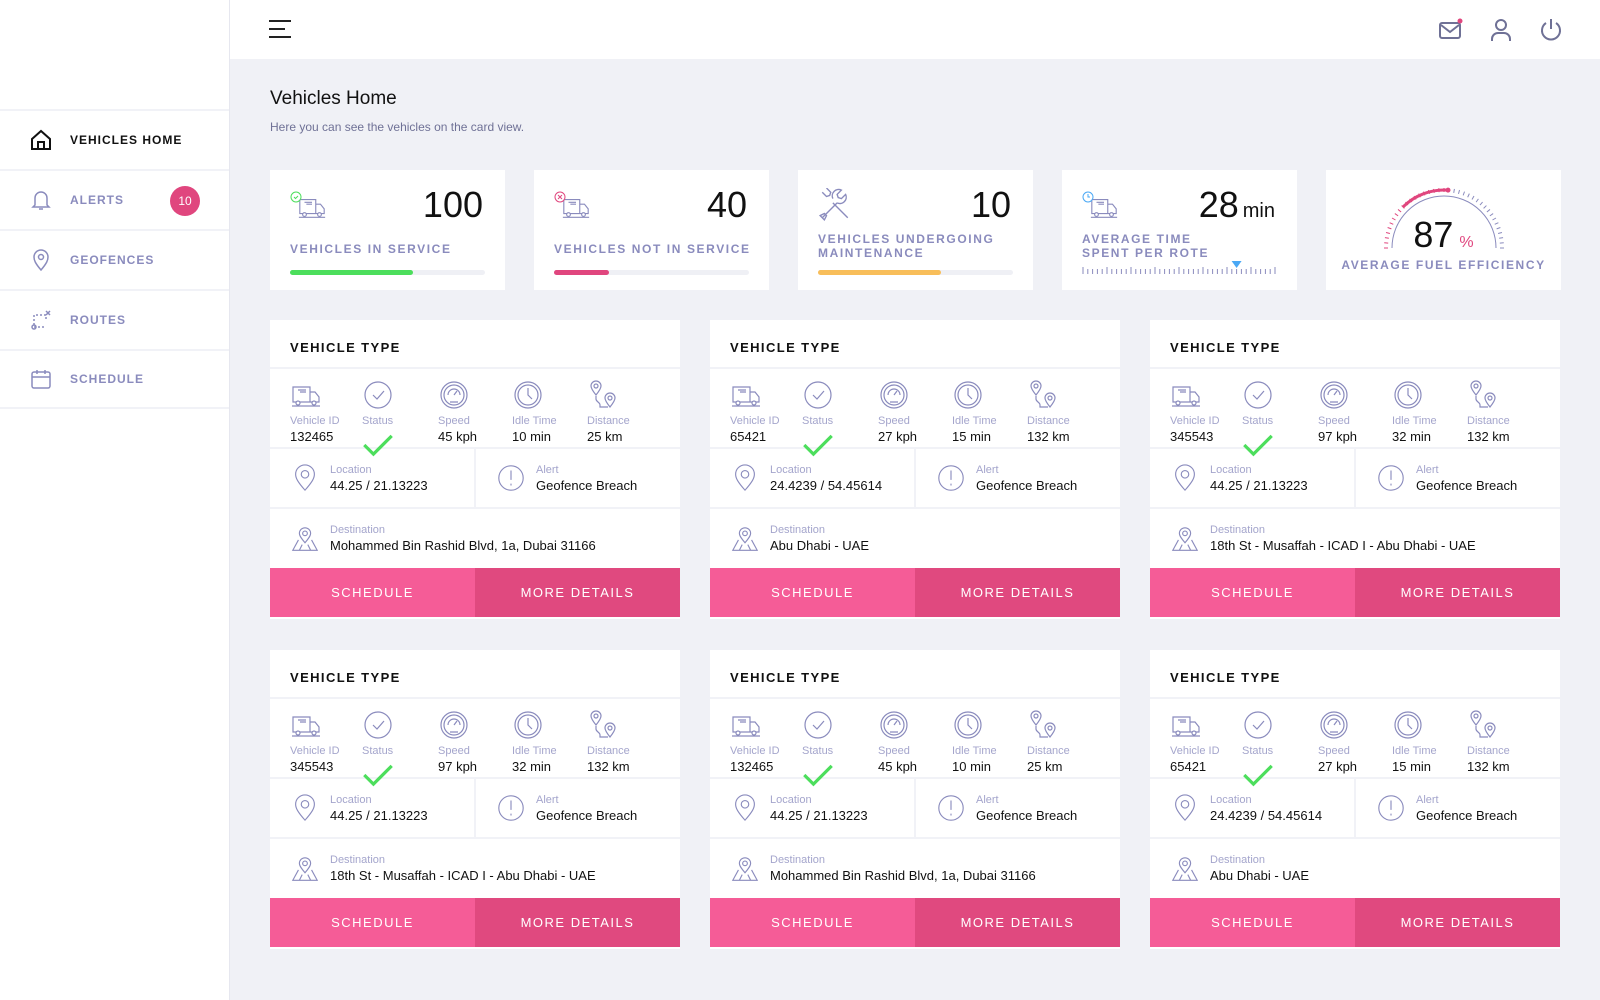 This screenshot has width=1600, height=1000. Describe the element at coordinates (1195, 741) in the screenshot. I see `vehicle-id: Vehicle ID 65421` at that location.